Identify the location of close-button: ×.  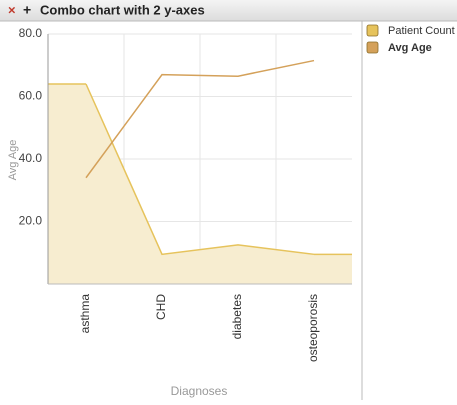
(12, 9).